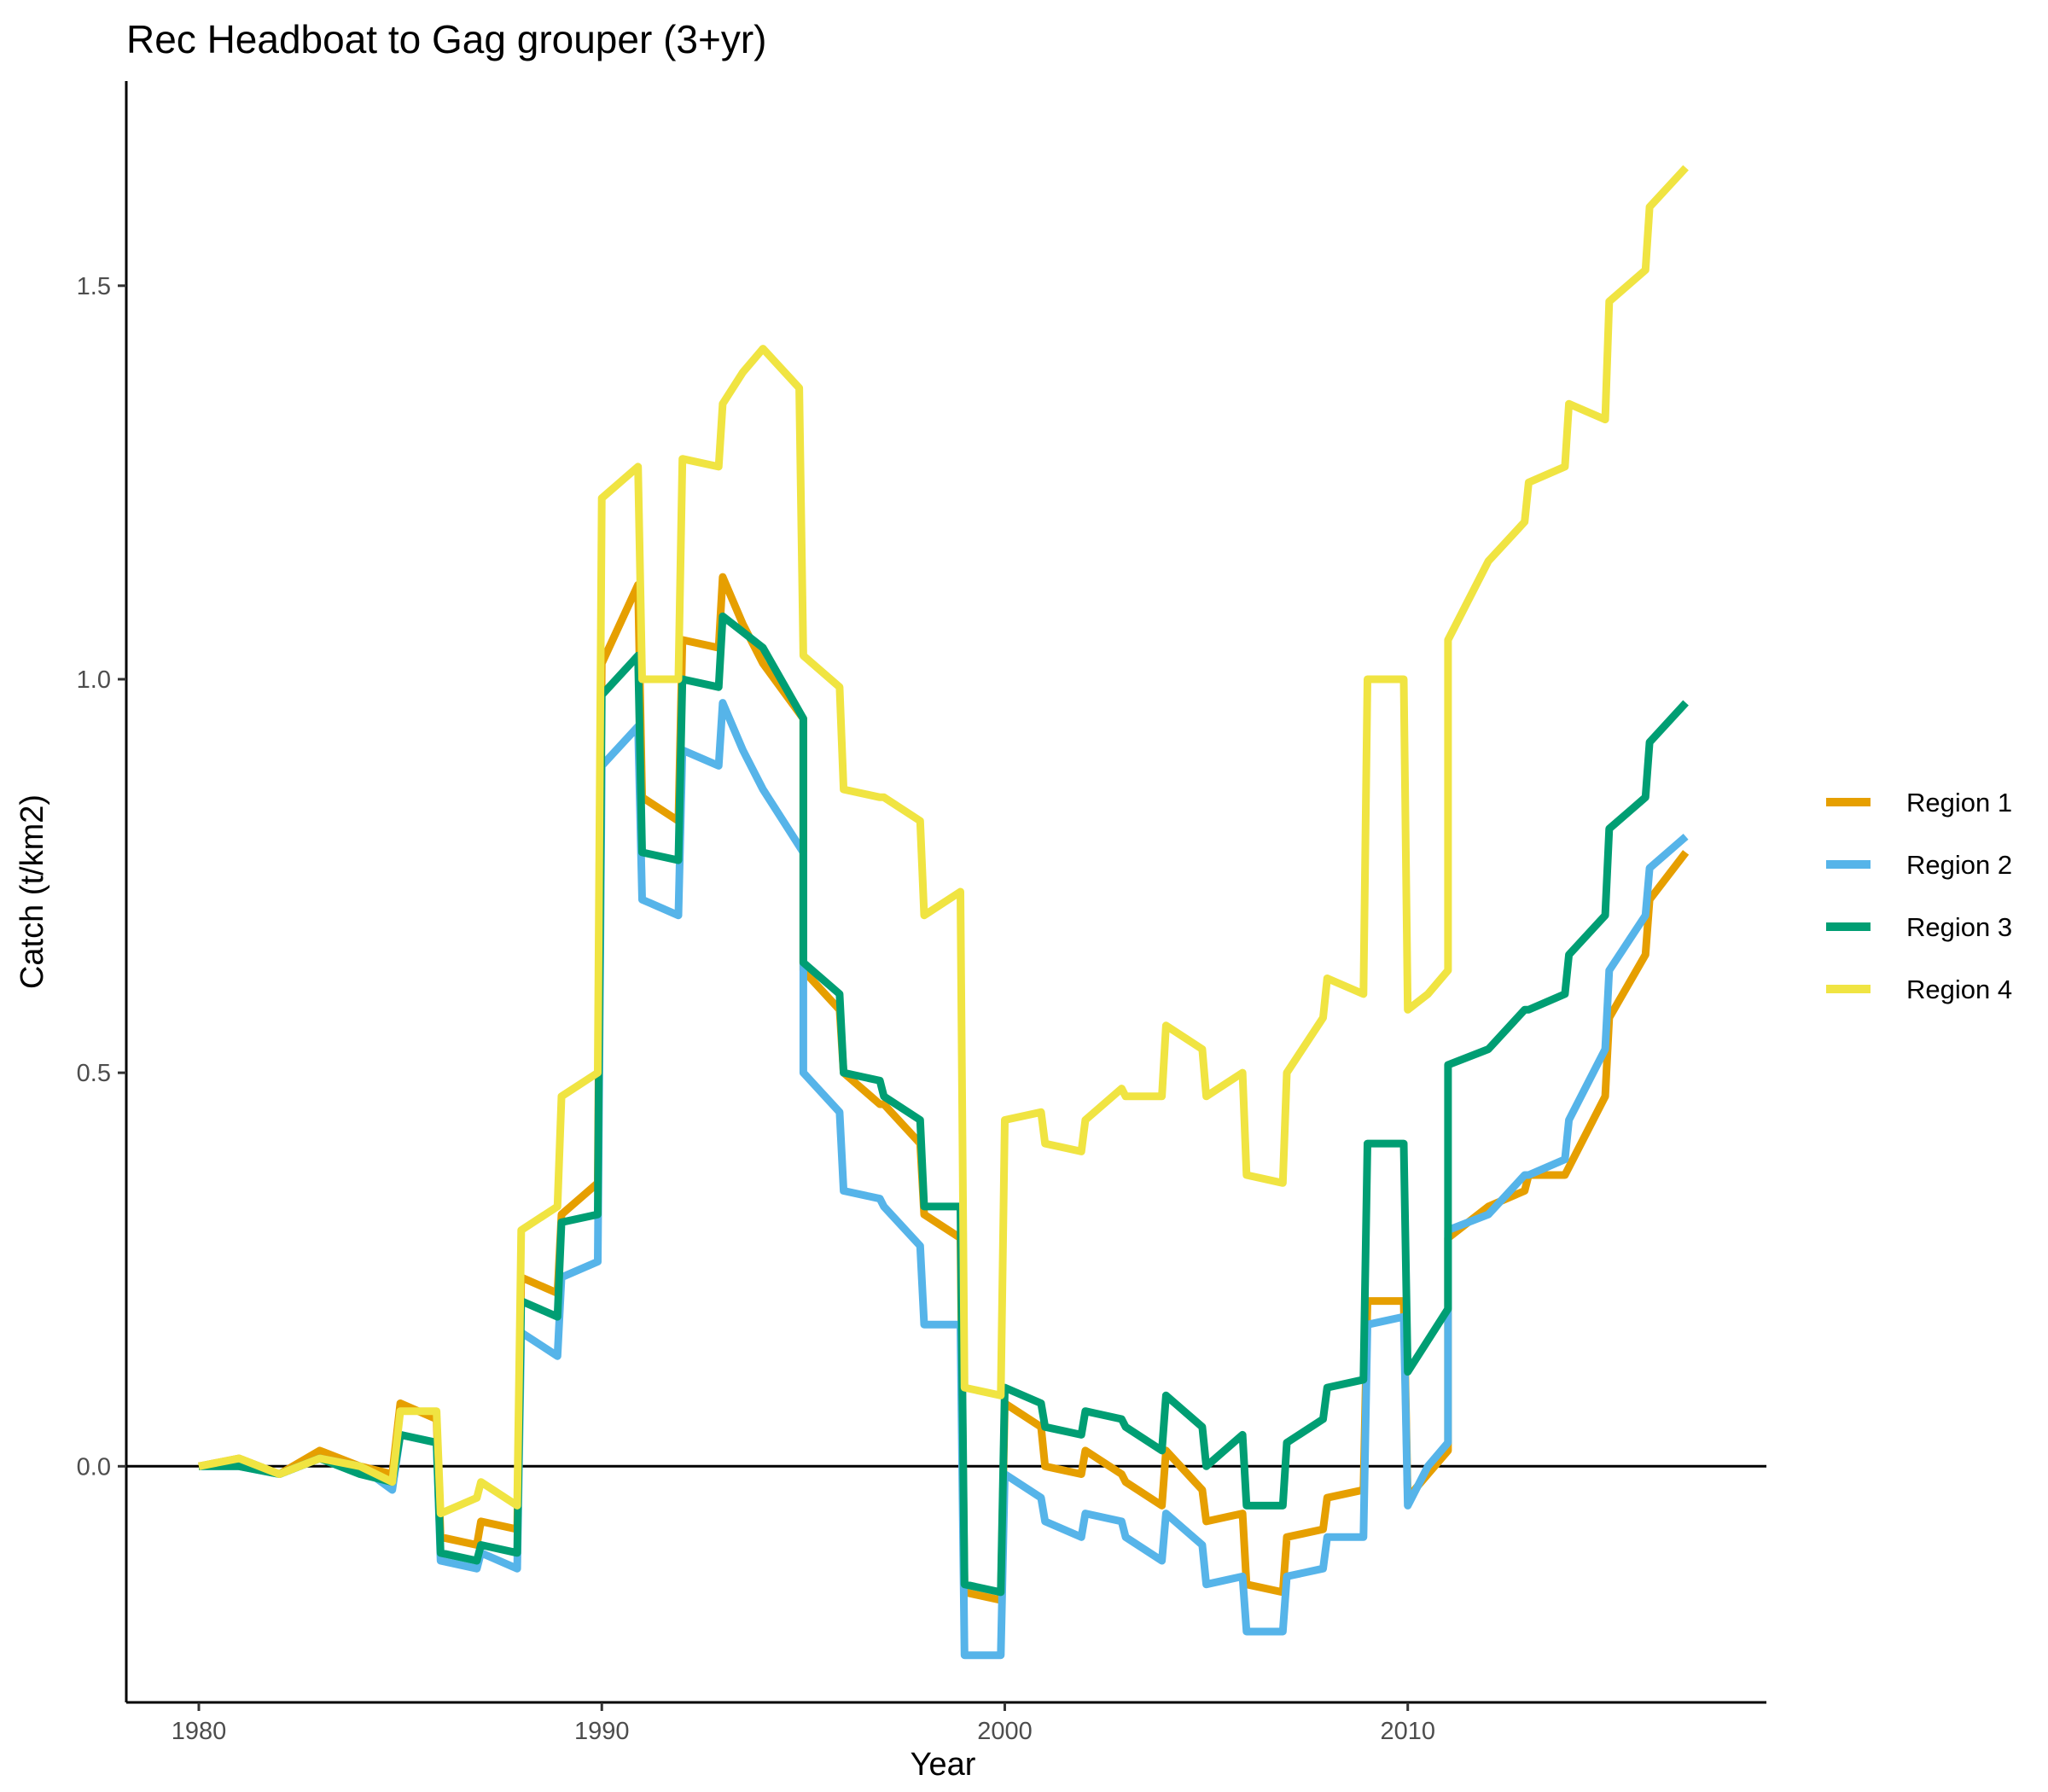 This screenshot has width=2048, height=1792. What do you see at coordinates (1959, 927) in the screenshot?
I see `legend-label-region-3: Region 3` at bounding box center [1959, 927].